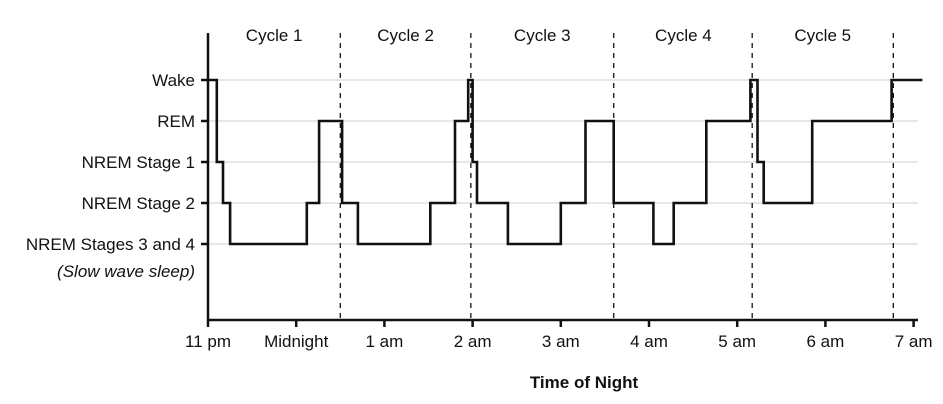  What do you see at coordinates (561, 341) in the screenshot?
I see `x-tick-label: 3 am` at bounding box center [561, 341].